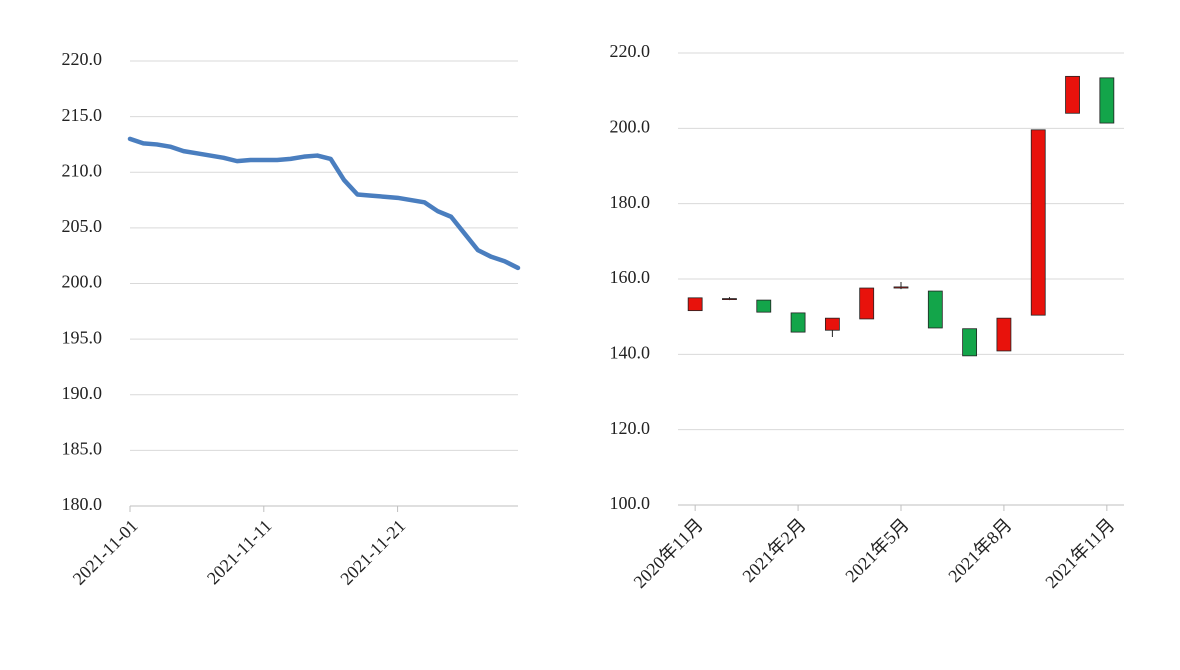  What do you see at coordinates (82, 226) in the screenshot?
I see `y-tick-label: 205.0` at bounding box center [82, 226].